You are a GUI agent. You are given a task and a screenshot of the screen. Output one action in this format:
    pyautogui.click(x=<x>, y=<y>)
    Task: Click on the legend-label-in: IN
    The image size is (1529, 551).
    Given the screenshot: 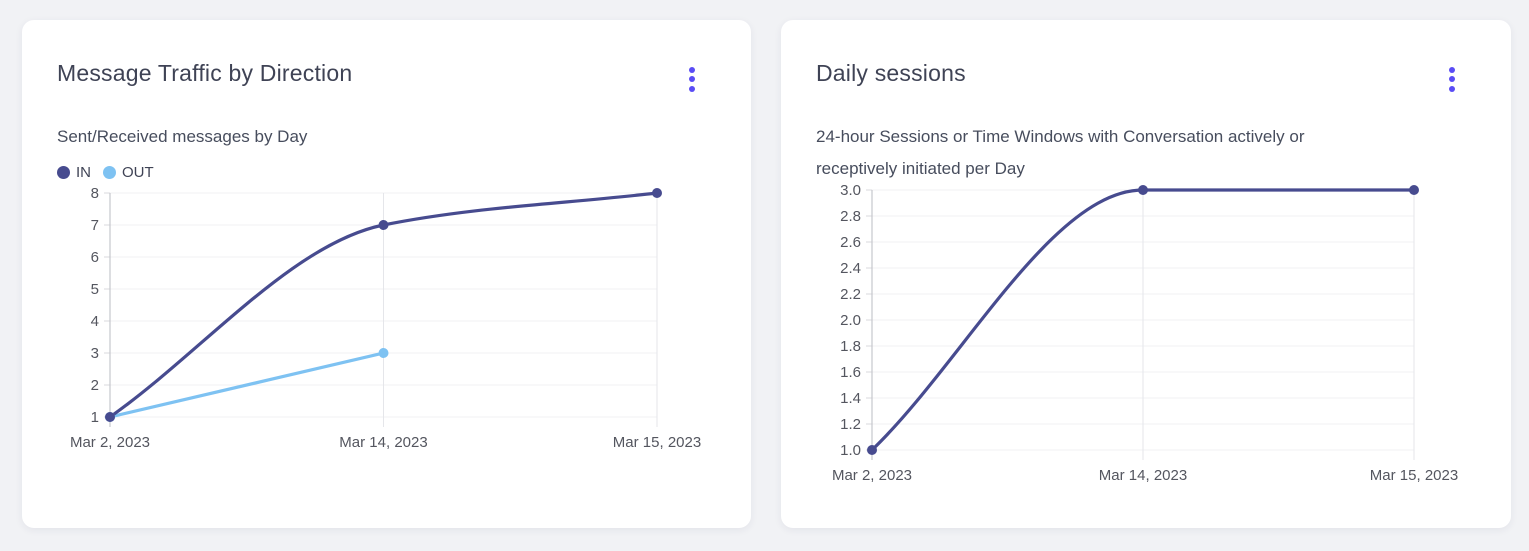 What is the action you would take?
    pyautogui.click(x=83, y=172)
    